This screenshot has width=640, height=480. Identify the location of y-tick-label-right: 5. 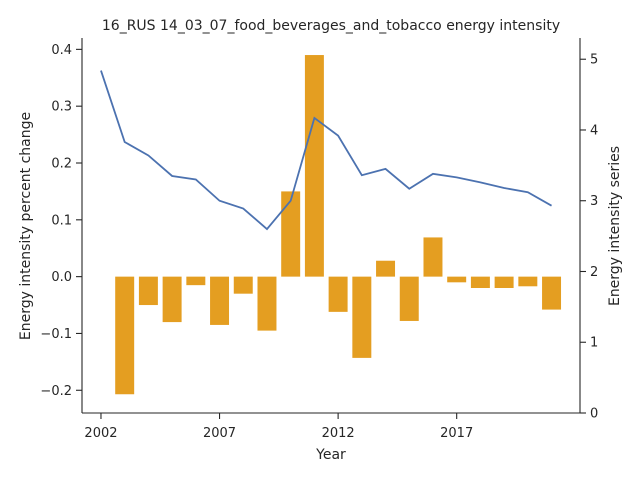
(594, 60).